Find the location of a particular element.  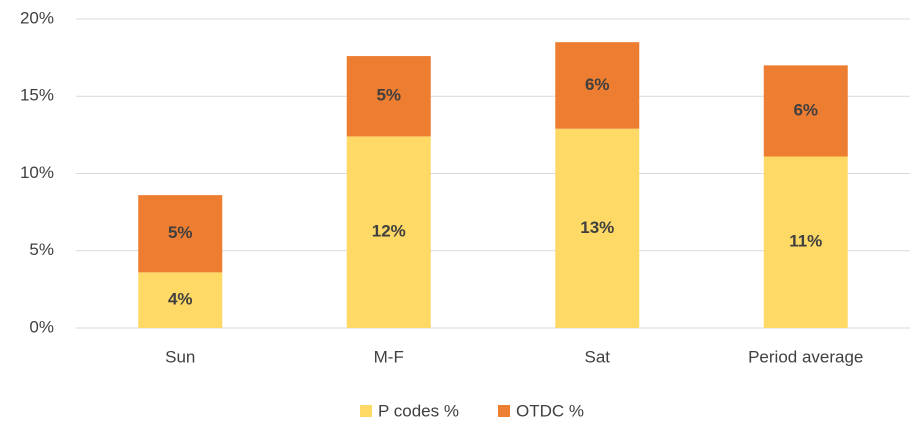

data-label: 12% is located at coordinates (389, 231).